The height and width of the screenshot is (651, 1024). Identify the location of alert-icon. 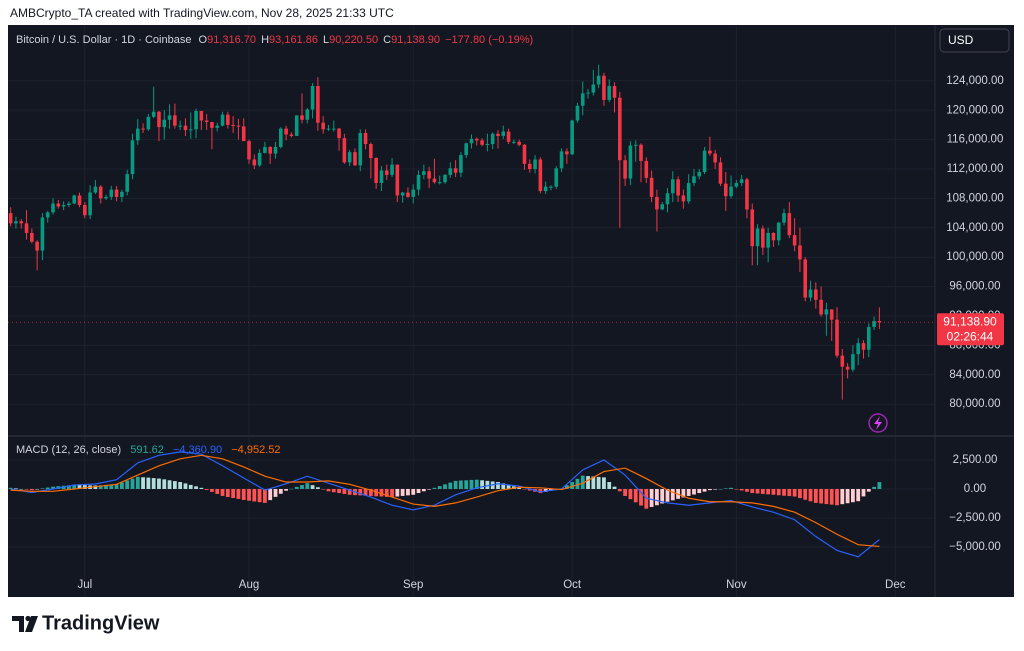
(878, 423).